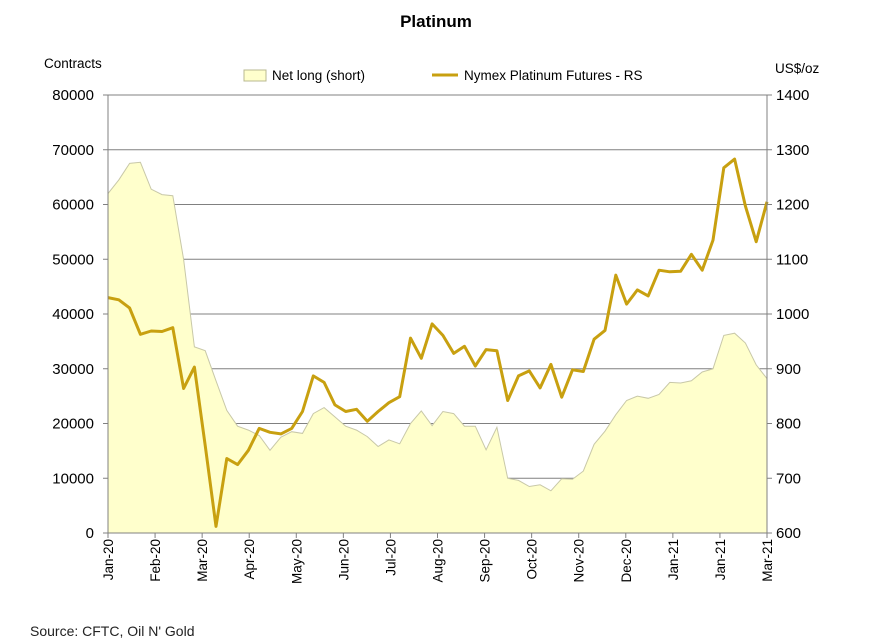 Image resolution: width=873 pixels, height=644 pixels. What do you see at coordinates (579, 561) in the screenshot?
I see `x-tick-label: Nov-20` at bounding box center [579, 561].